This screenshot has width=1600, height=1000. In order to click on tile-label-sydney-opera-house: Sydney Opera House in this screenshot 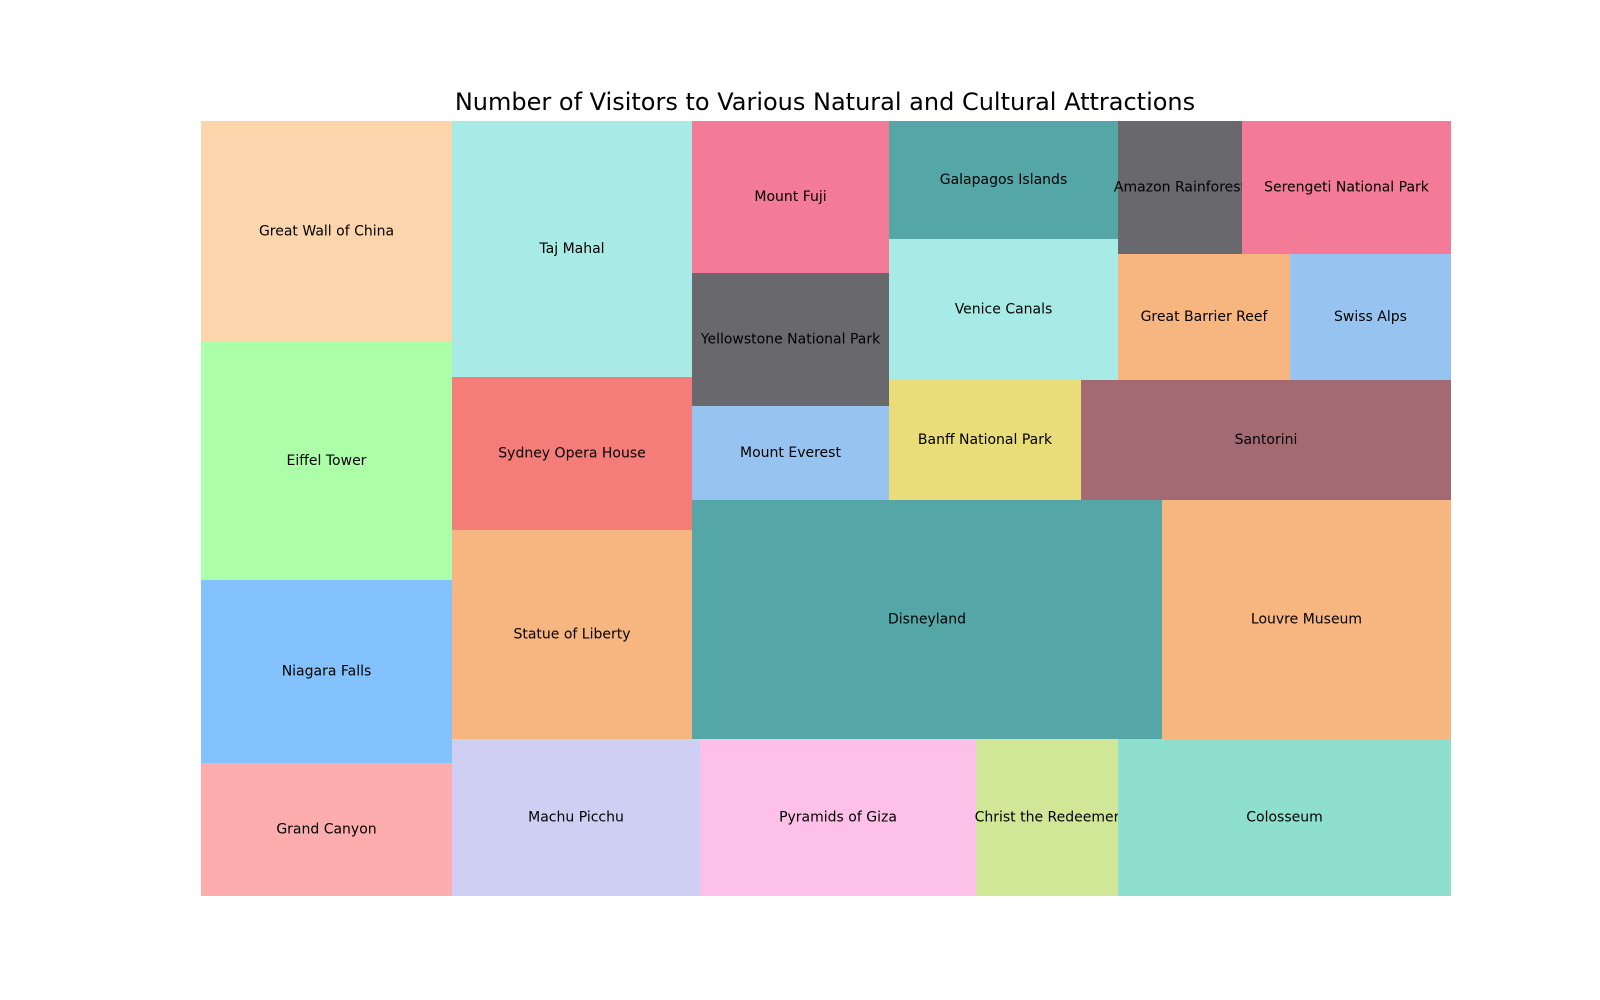, I will do `click(571, 454)`.